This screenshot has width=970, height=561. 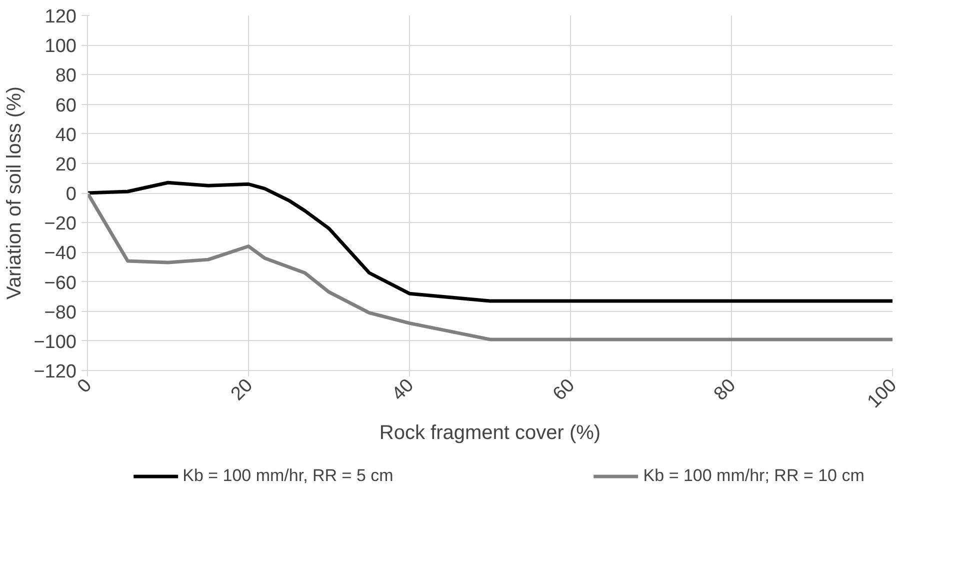 What do you see at coordinates (66, 105) in the screenshot?
I see `y-tick-label: 60` at bounding box center [66, 105].